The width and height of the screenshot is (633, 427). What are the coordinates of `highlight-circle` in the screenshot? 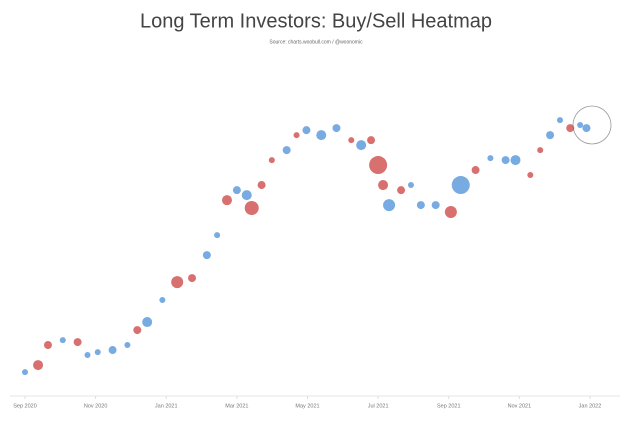 It's located at (592, 125).